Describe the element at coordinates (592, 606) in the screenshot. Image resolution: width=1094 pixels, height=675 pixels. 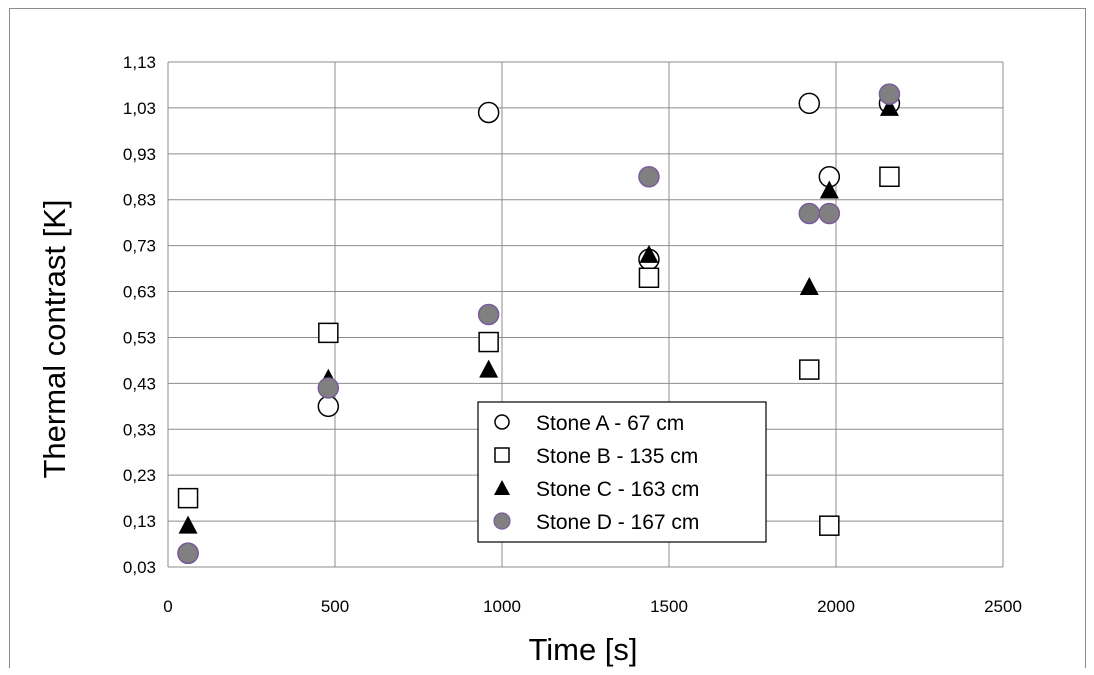
I see `x-tick-labels: 0 500 1000 1500 2000 2500` at that location.